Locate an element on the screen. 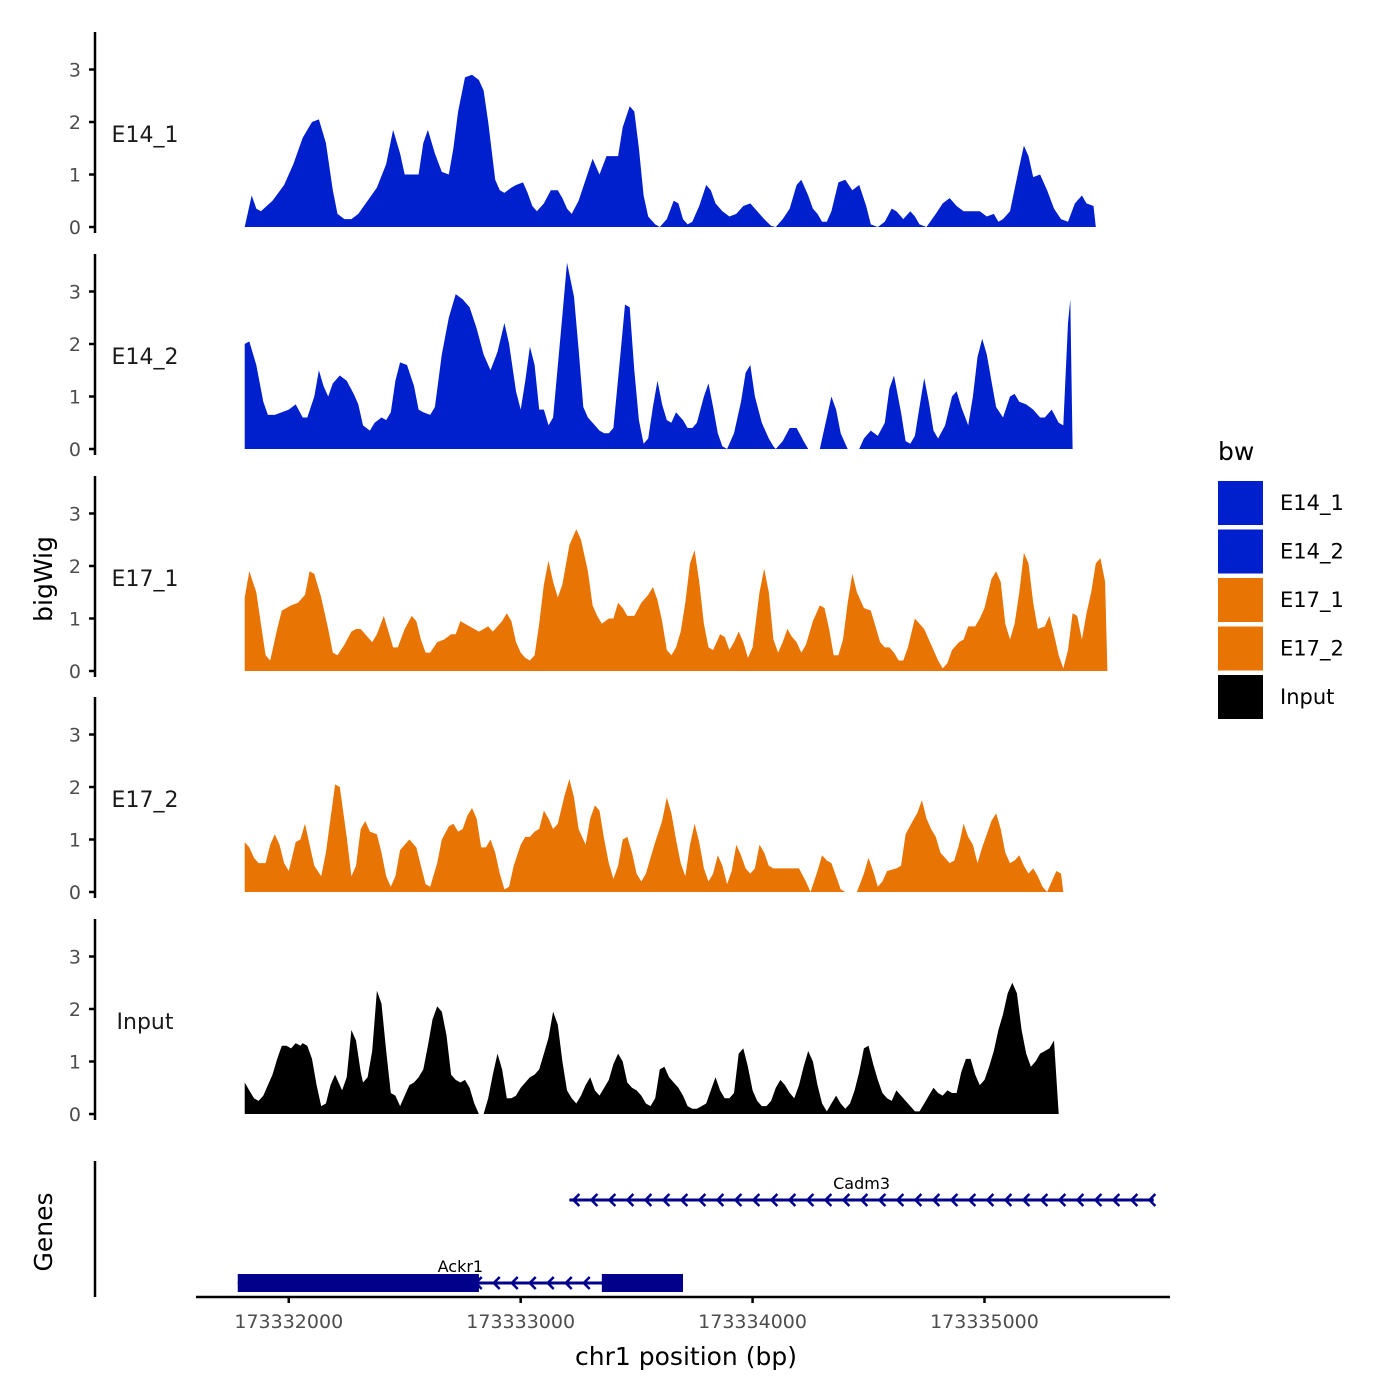  x-tick-label: 173333000 is located at coordinates (520, 1322).